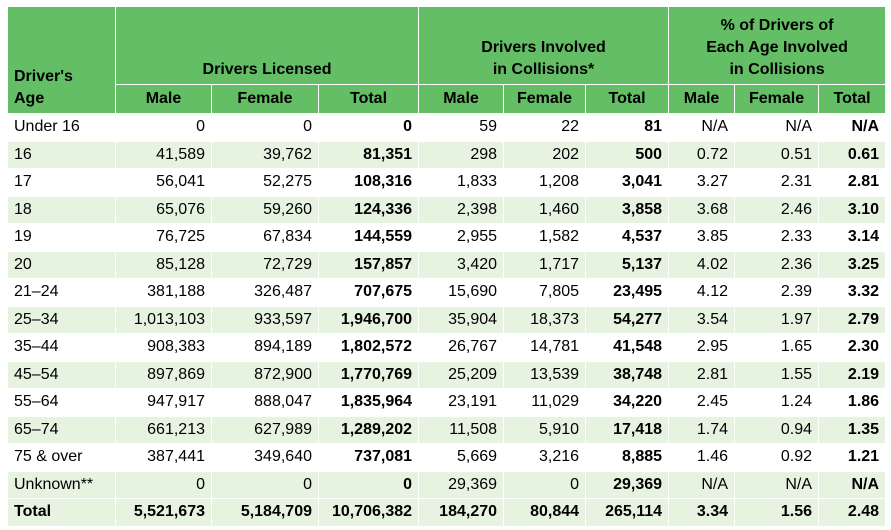  I want to click on cell-licensed-female: 326,487, so click(265, 292).